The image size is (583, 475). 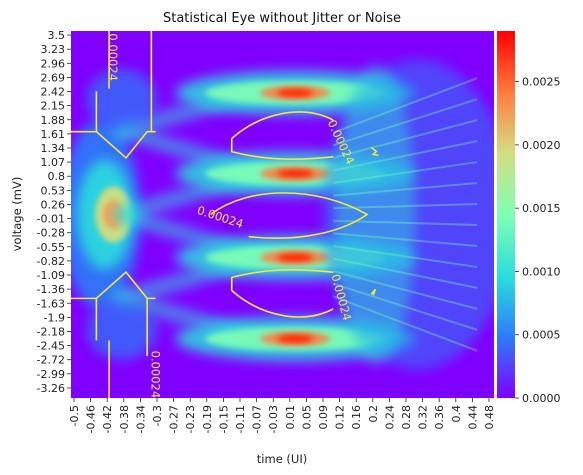 I want to click on y-tick-label: 1.07, so click(x=53, y=162).